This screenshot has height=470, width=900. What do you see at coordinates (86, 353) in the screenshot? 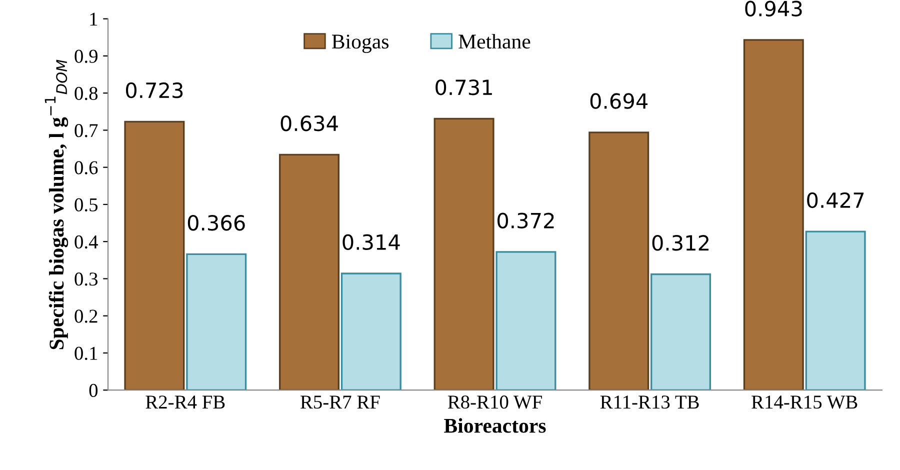
I see `y-tick-label: 0.1` at bounding box center [86, 353].